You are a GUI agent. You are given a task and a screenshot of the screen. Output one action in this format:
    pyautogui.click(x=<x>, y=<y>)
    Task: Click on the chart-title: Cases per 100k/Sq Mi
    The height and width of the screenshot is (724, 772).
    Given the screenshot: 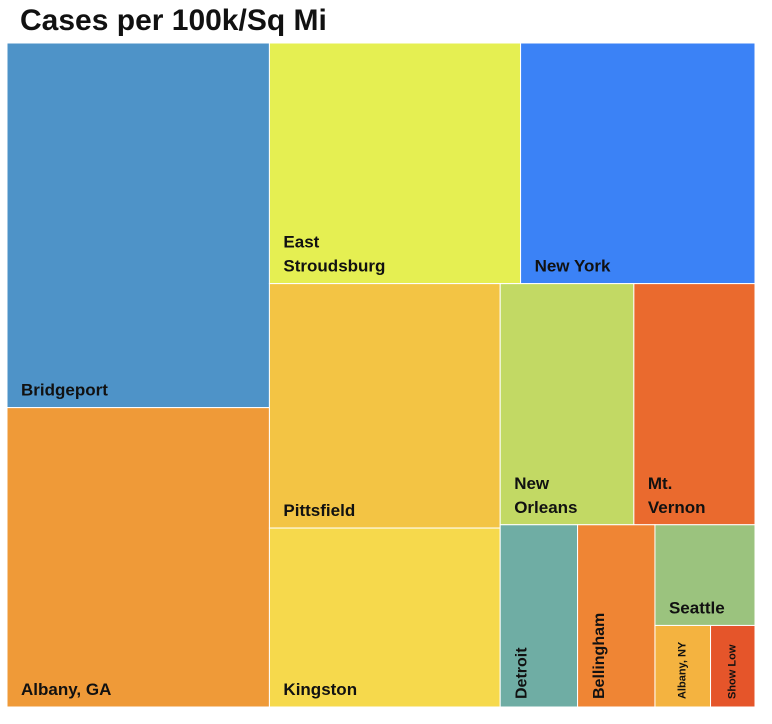 What is the action you would take?
    pyautogui.click(x=173, y=20)
    